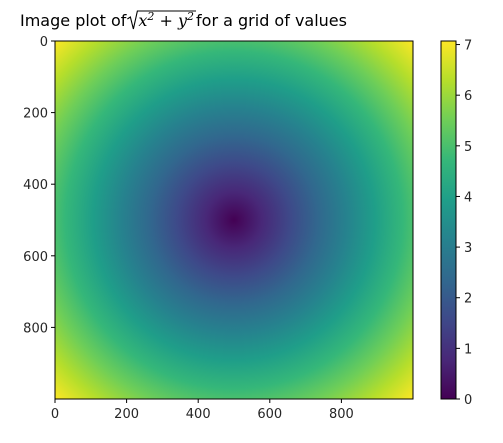  What do you see at coordinates (55, 414) in the screenshot?
I see `x-tick-label: 0` at bounding box center [55, 414].